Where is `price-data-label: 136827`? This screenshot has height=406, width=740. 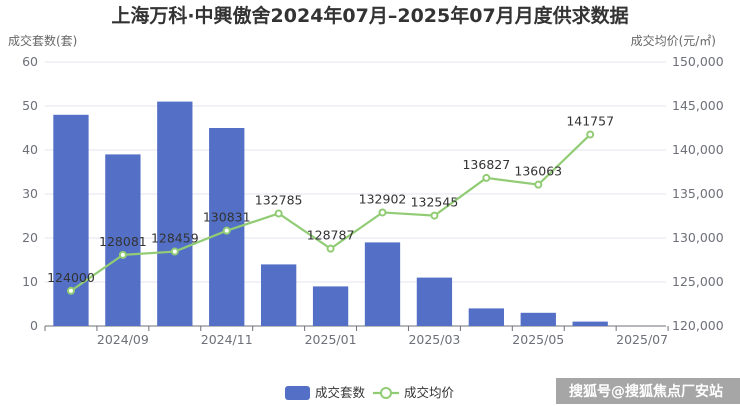
price-data-label: 136827 is located at coordinates (486, 164).